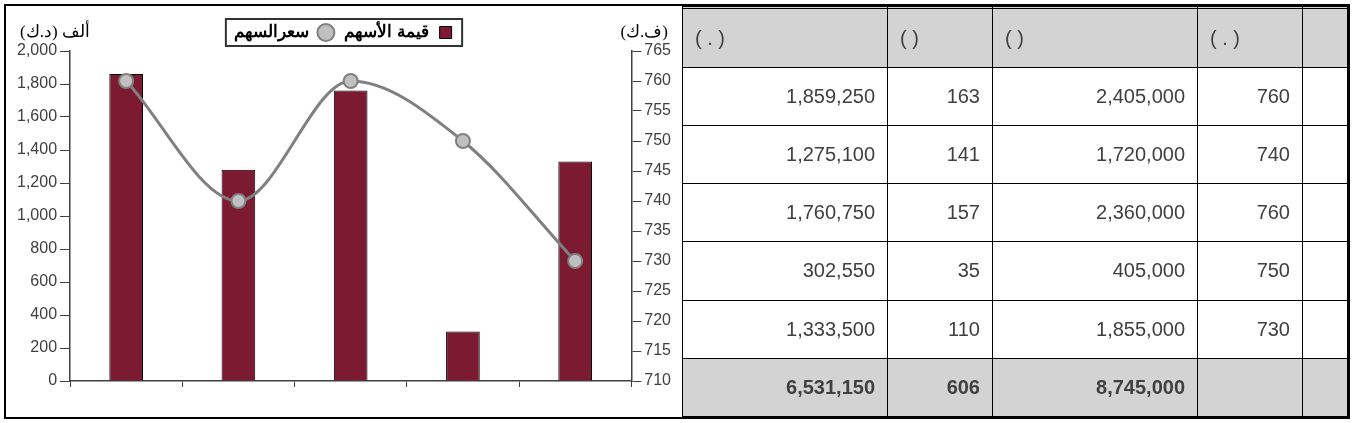  What do you see at coordinates (55, 30) in the screenshot?
I see `y-axis-title: ألف (د.ك)` at bounding box center [55, 30].